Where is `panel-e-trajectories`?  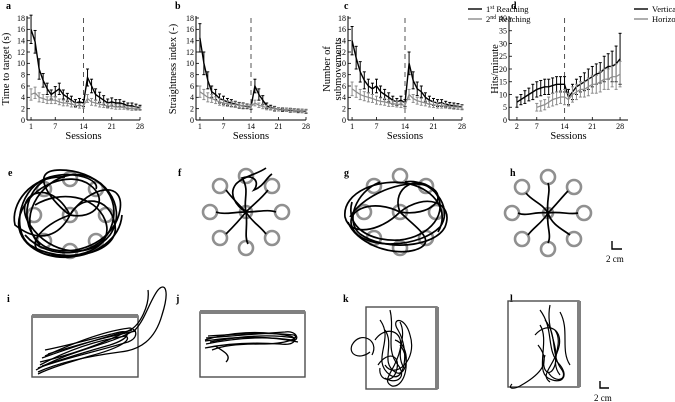
panel-e-trajectories is located at coordinates (68, 214).